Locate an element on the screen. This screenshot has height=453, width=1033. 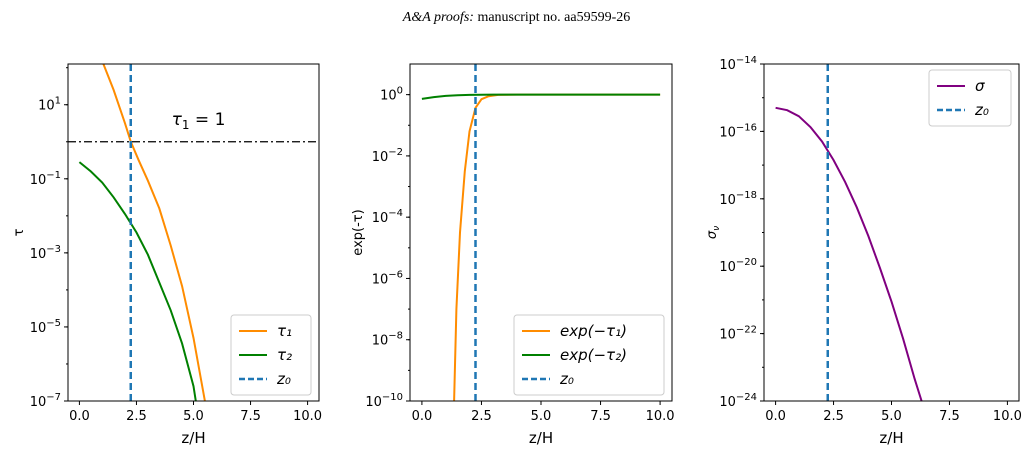
y-axis-label: τ is located at coordinates (19, 232).